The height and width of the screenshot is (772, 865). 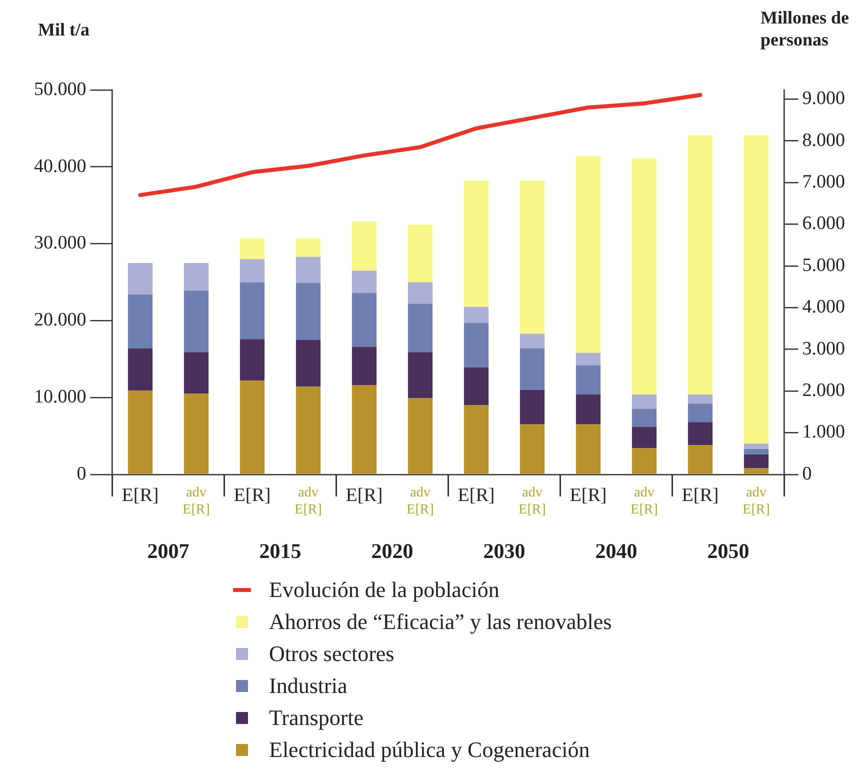 What do you see at coordinates (805, 29) in the screenshot?
I see `y2-axis-title: Millones de personas` at bounding box center [805, 29].